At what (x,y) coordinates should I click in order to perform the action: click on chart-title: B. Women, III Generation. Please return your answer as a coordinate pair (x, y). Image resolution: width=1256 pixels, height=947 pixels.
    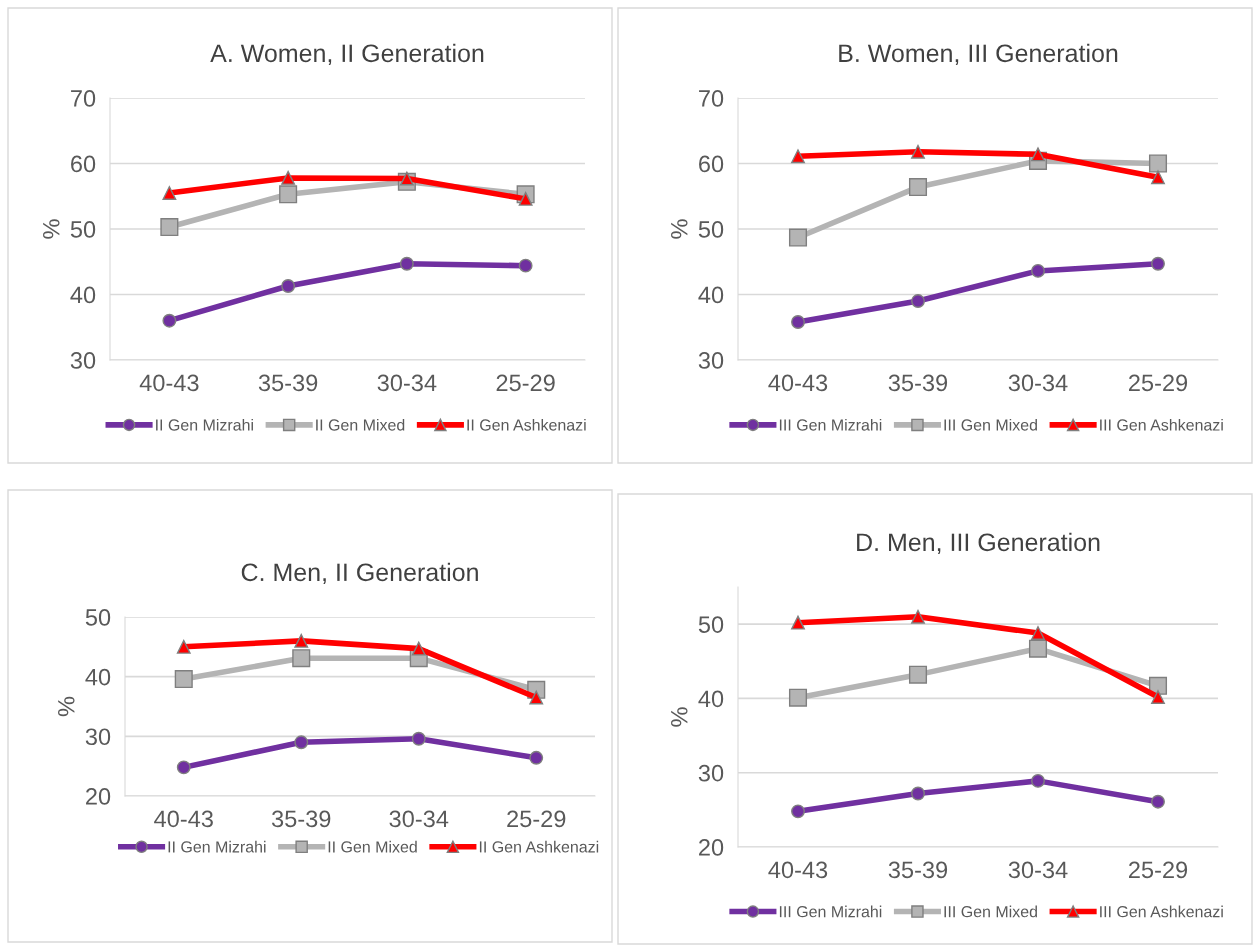
    Looking at the image, I should click on (978, 54).